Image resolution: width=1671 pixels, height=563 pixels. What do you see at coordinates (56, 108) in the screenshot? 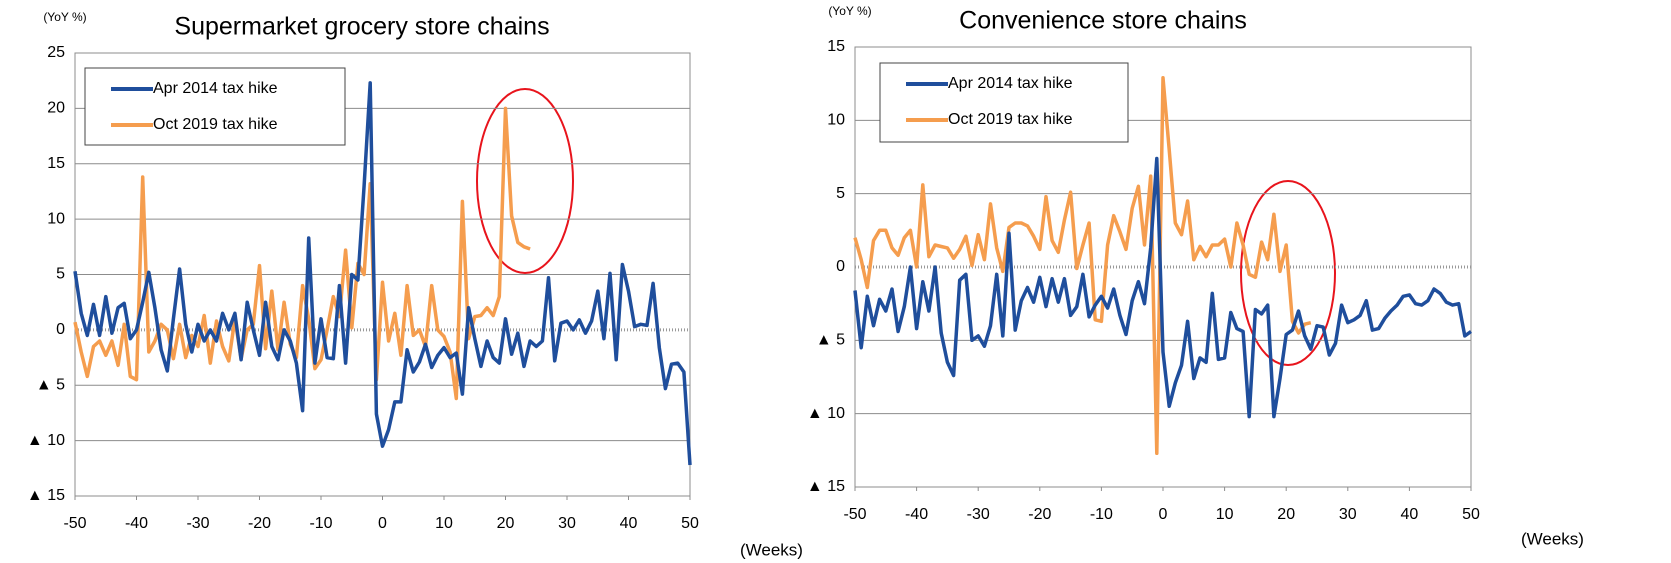
I see `y-tick-label: 20` at bounding box center [56, 108].